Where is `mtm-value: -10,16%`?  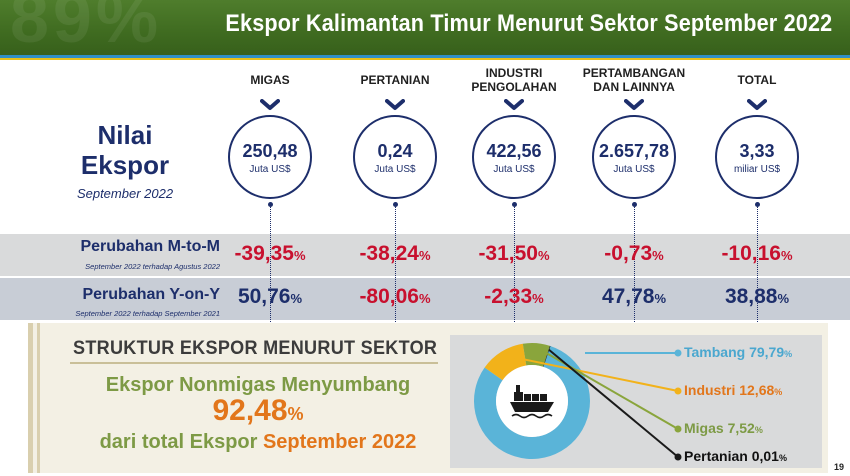
mtm-value: -10,16% is located at coordinates (757, 254).